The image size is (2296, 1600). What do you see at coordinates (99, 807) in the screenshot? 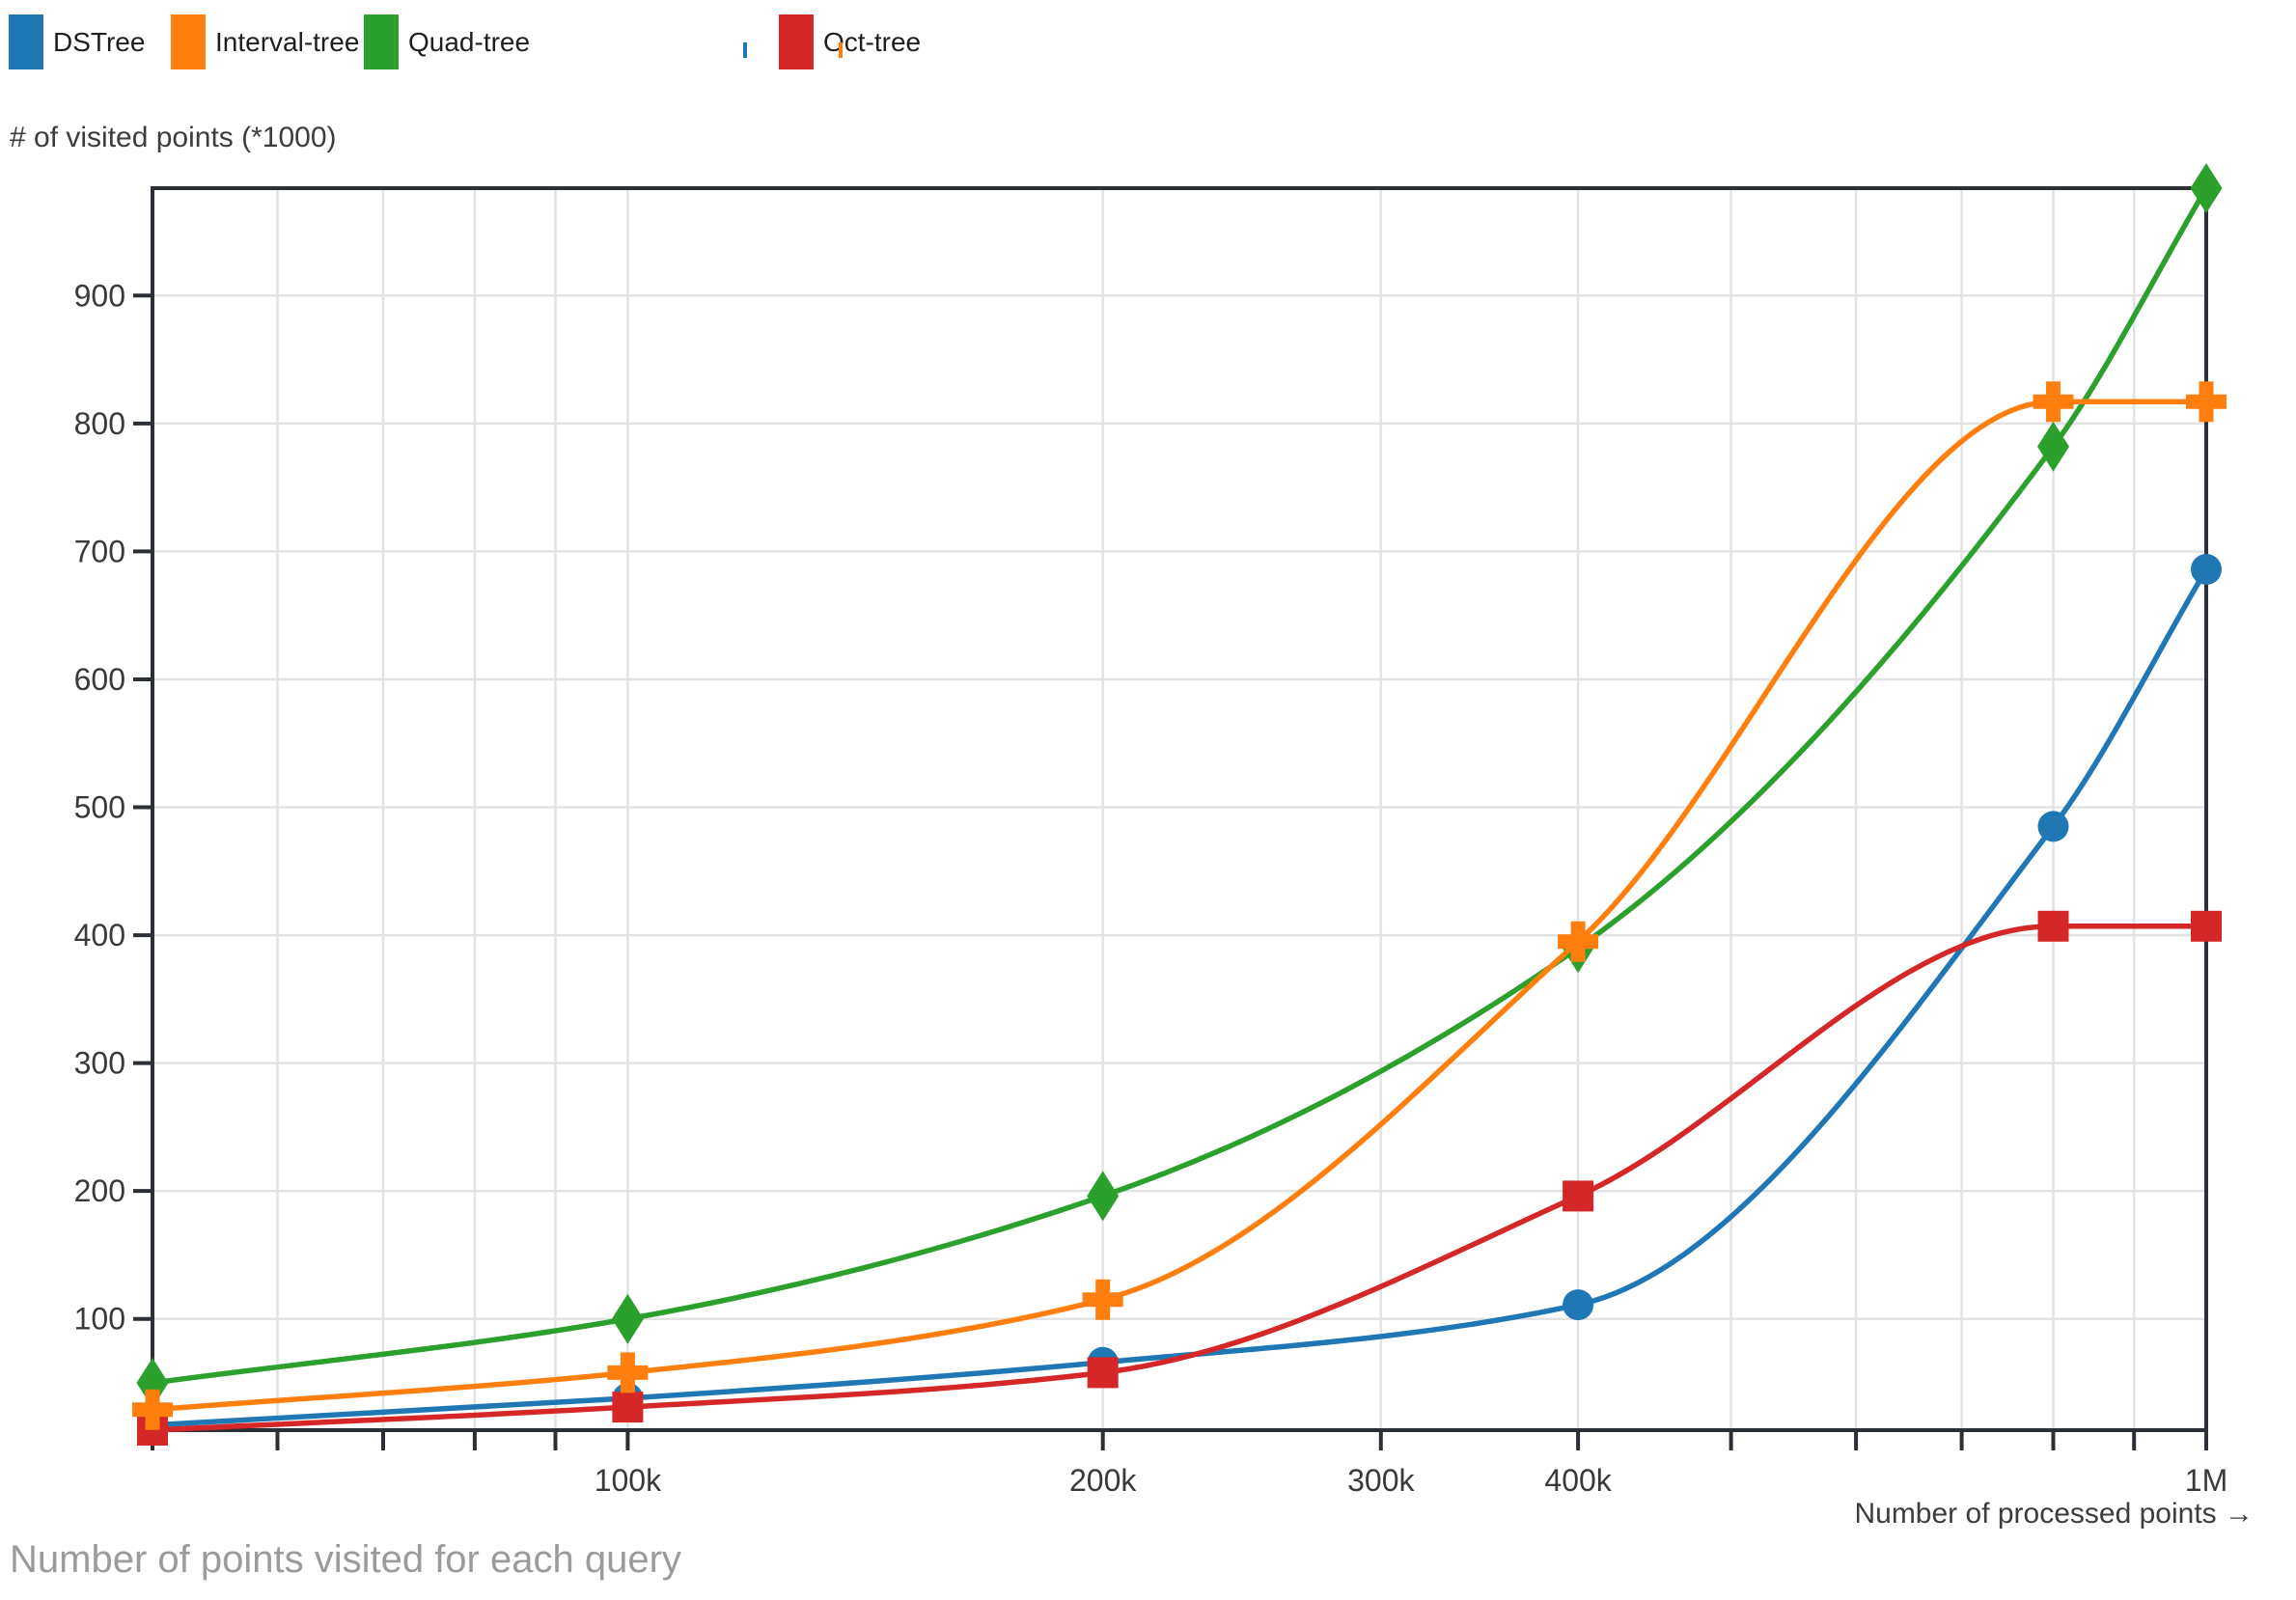
I see `y-tick-label: 500` at bounding box center [99, 807].